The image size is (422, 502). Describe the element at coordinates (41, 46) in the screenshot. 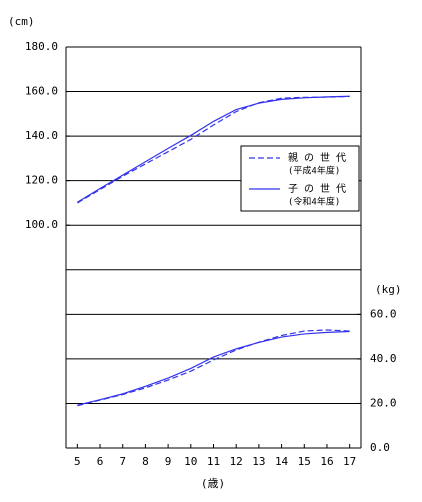

I see `y-tick-label: 180.0` at that location.